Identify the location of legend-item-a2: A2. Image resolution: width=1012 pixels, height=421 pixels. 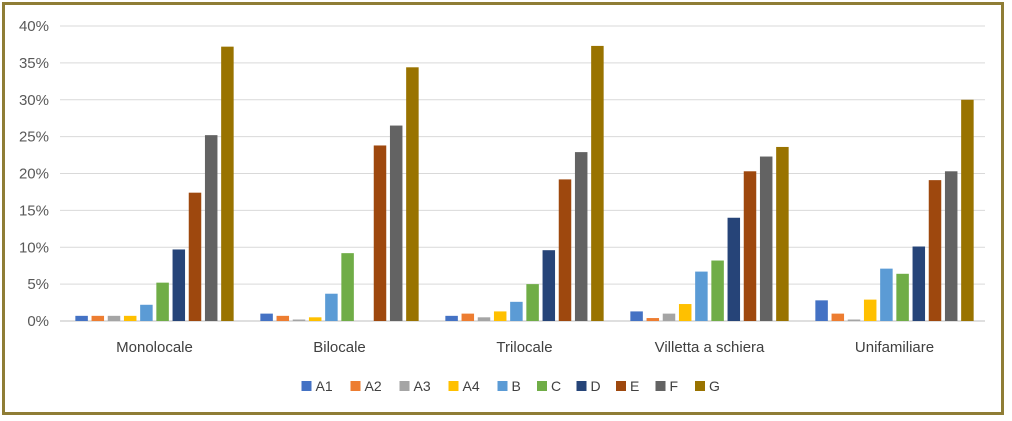
(366, 386).